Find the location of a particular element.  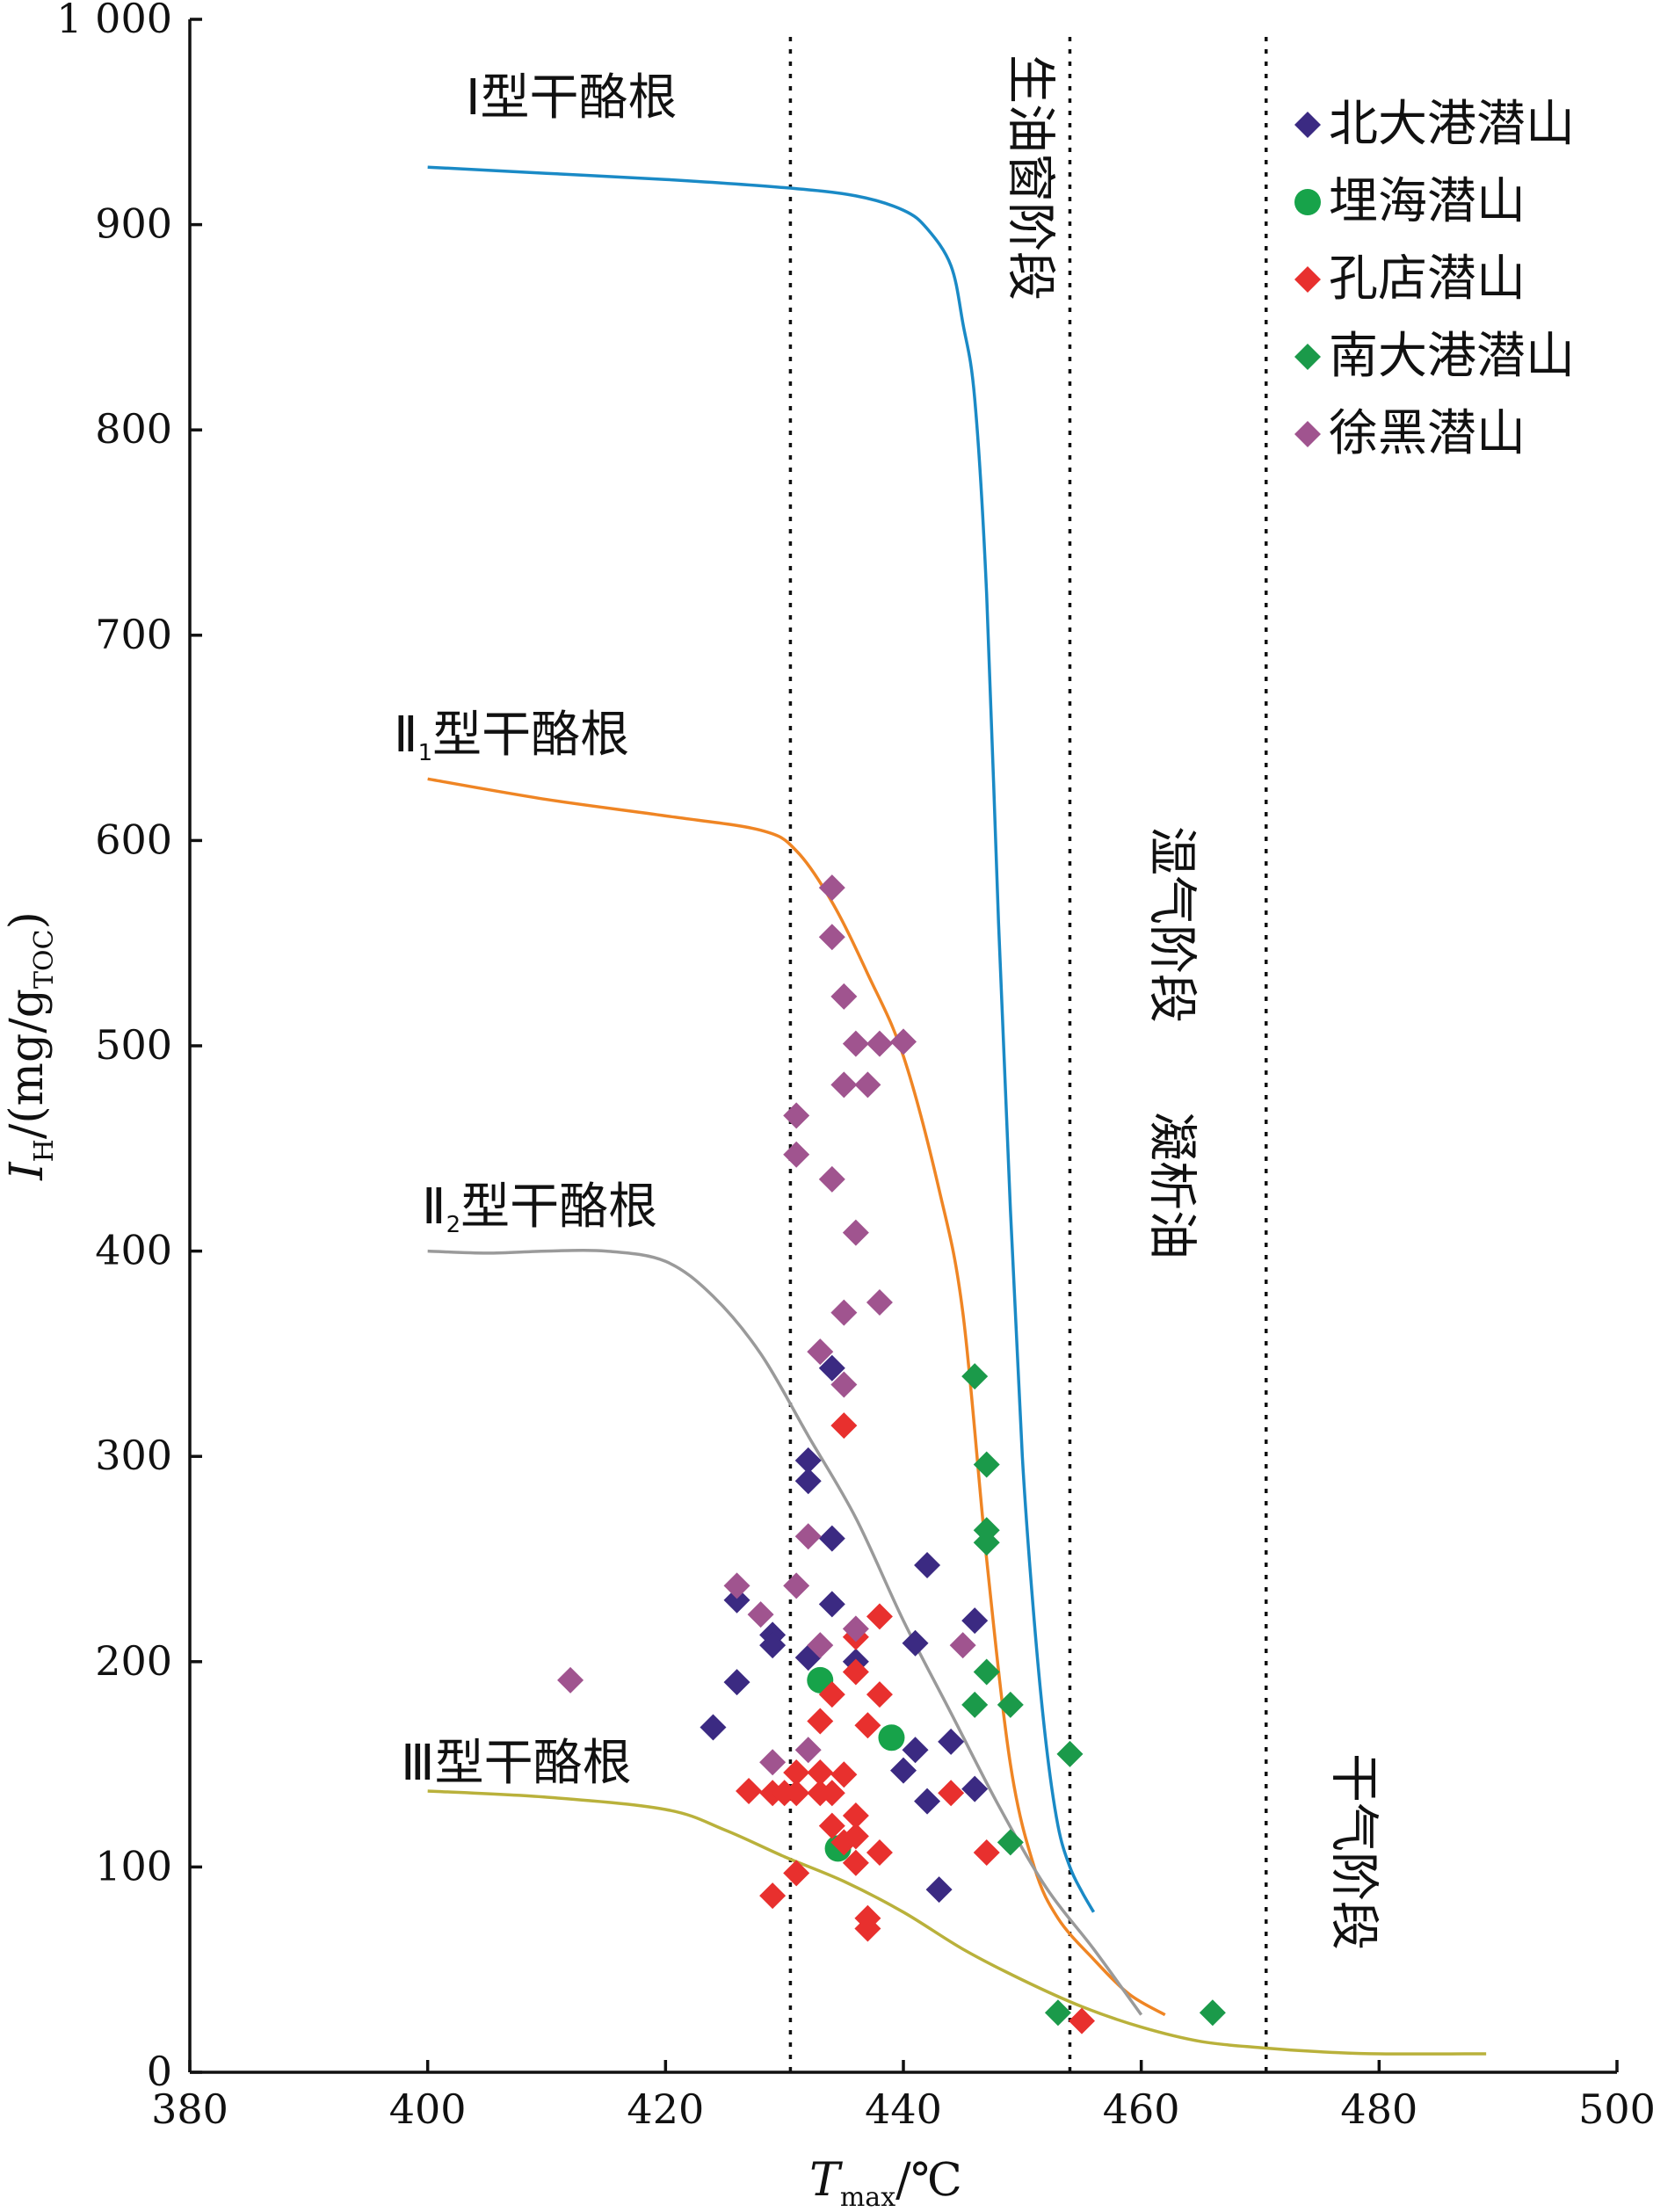

type-ii1-kerogen-label: Ⅱ1型干酪根 is located at coordinates (511, 736).